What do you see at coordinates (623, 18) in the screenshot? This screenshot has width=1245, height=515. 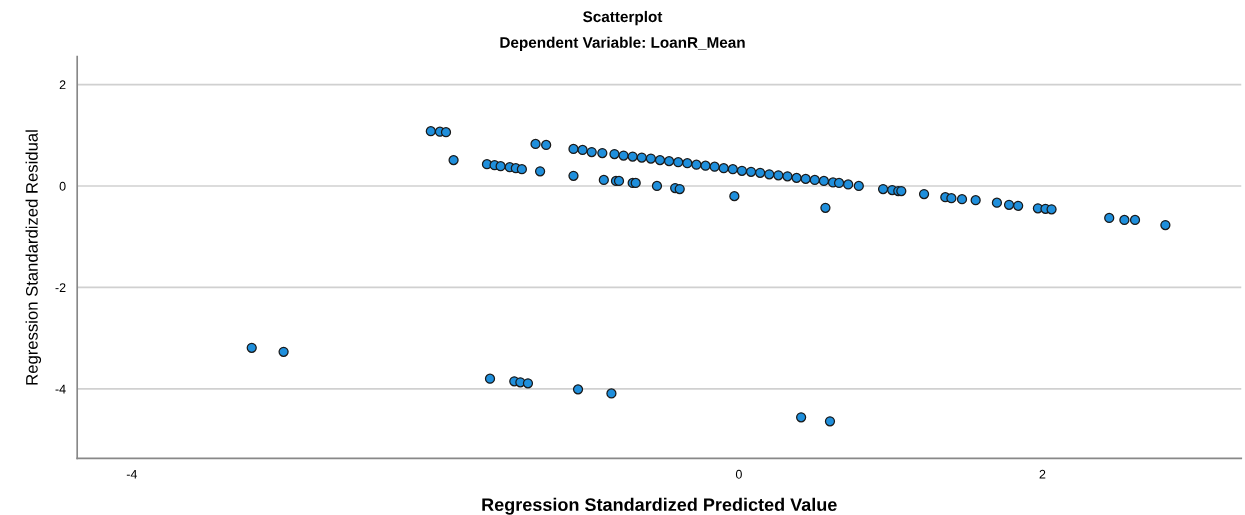 I see `chart-title: Scatterplot` at bounding box center [623, 18].